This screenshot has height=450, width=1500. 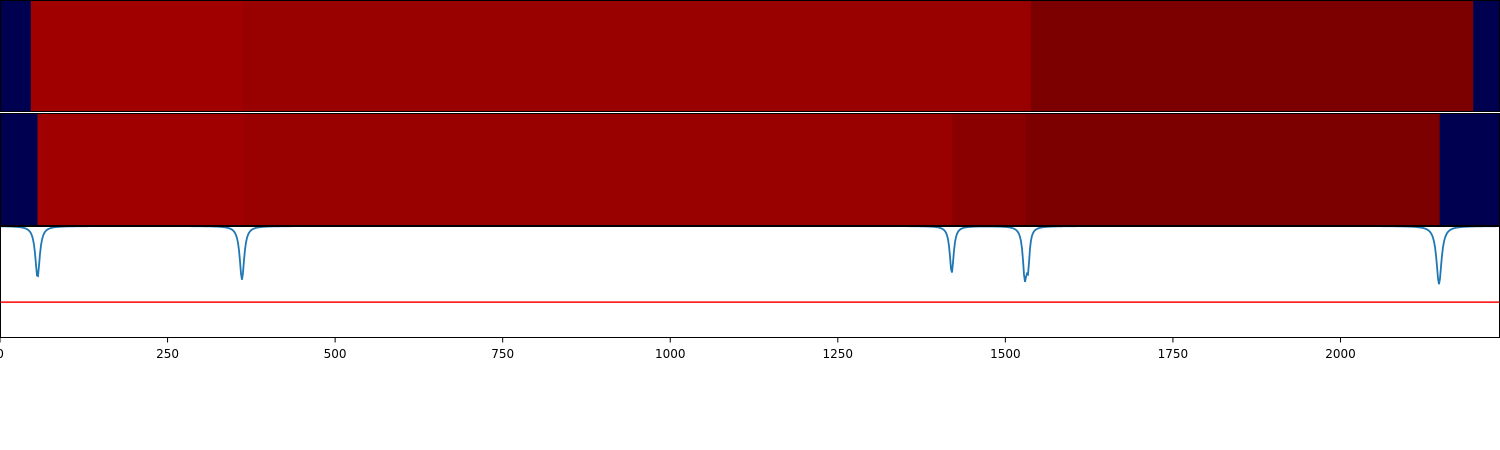 I want to click on x-tick-label-6: 1500, so click(x=1005, y=354).